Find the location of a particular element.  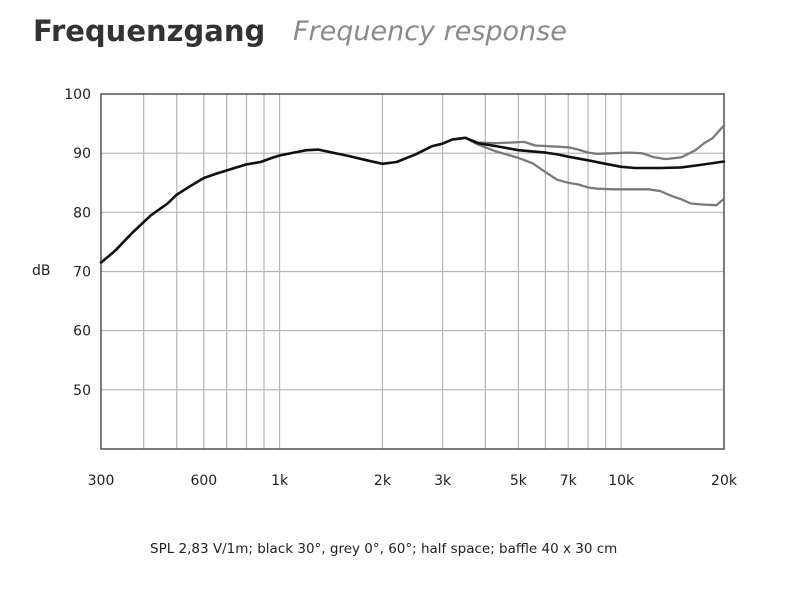

y-tick-label: 60 is located at coordinates (82, 332).